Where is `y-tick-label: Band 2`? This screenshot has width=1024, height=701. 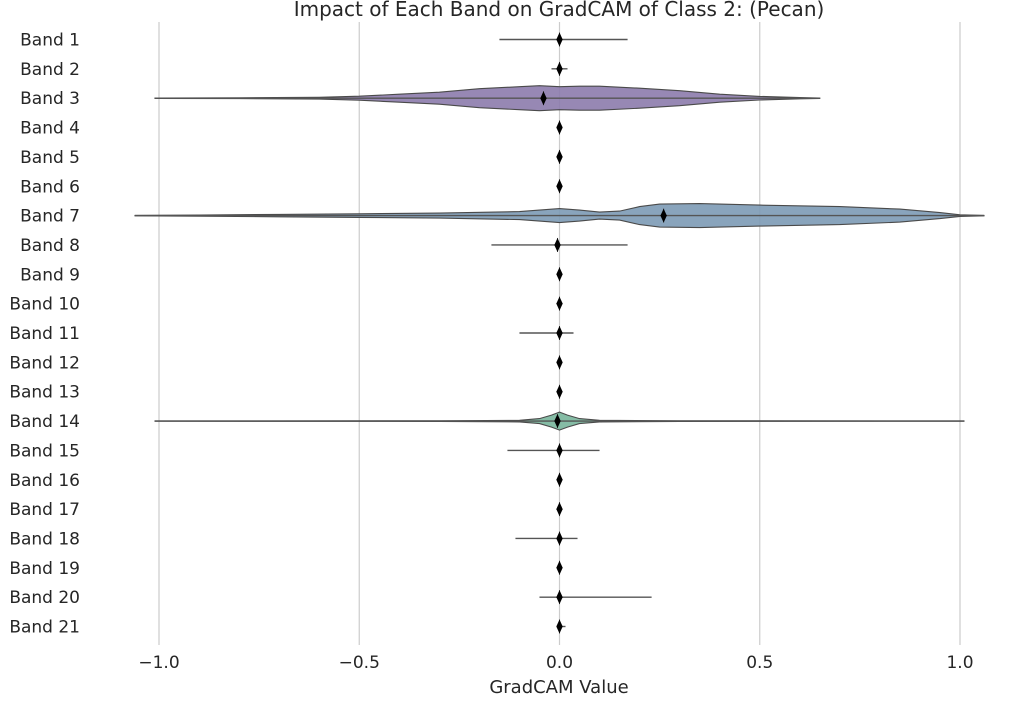 y-tick-label: Band 2 is located at coordinates (50, 70).